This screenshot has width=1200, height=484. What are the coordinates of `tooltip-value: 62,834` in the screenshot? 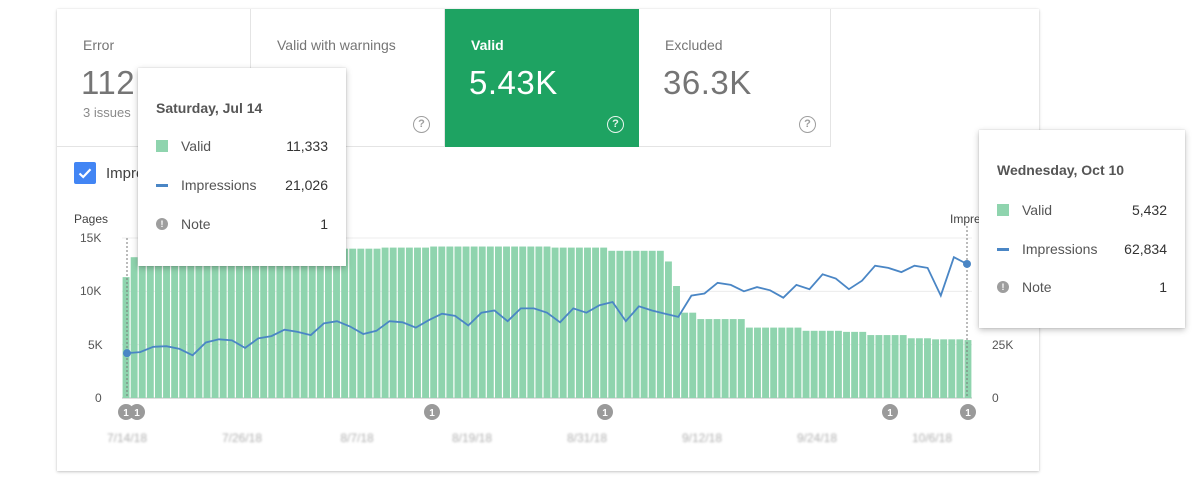 It's located at (1145, 249).